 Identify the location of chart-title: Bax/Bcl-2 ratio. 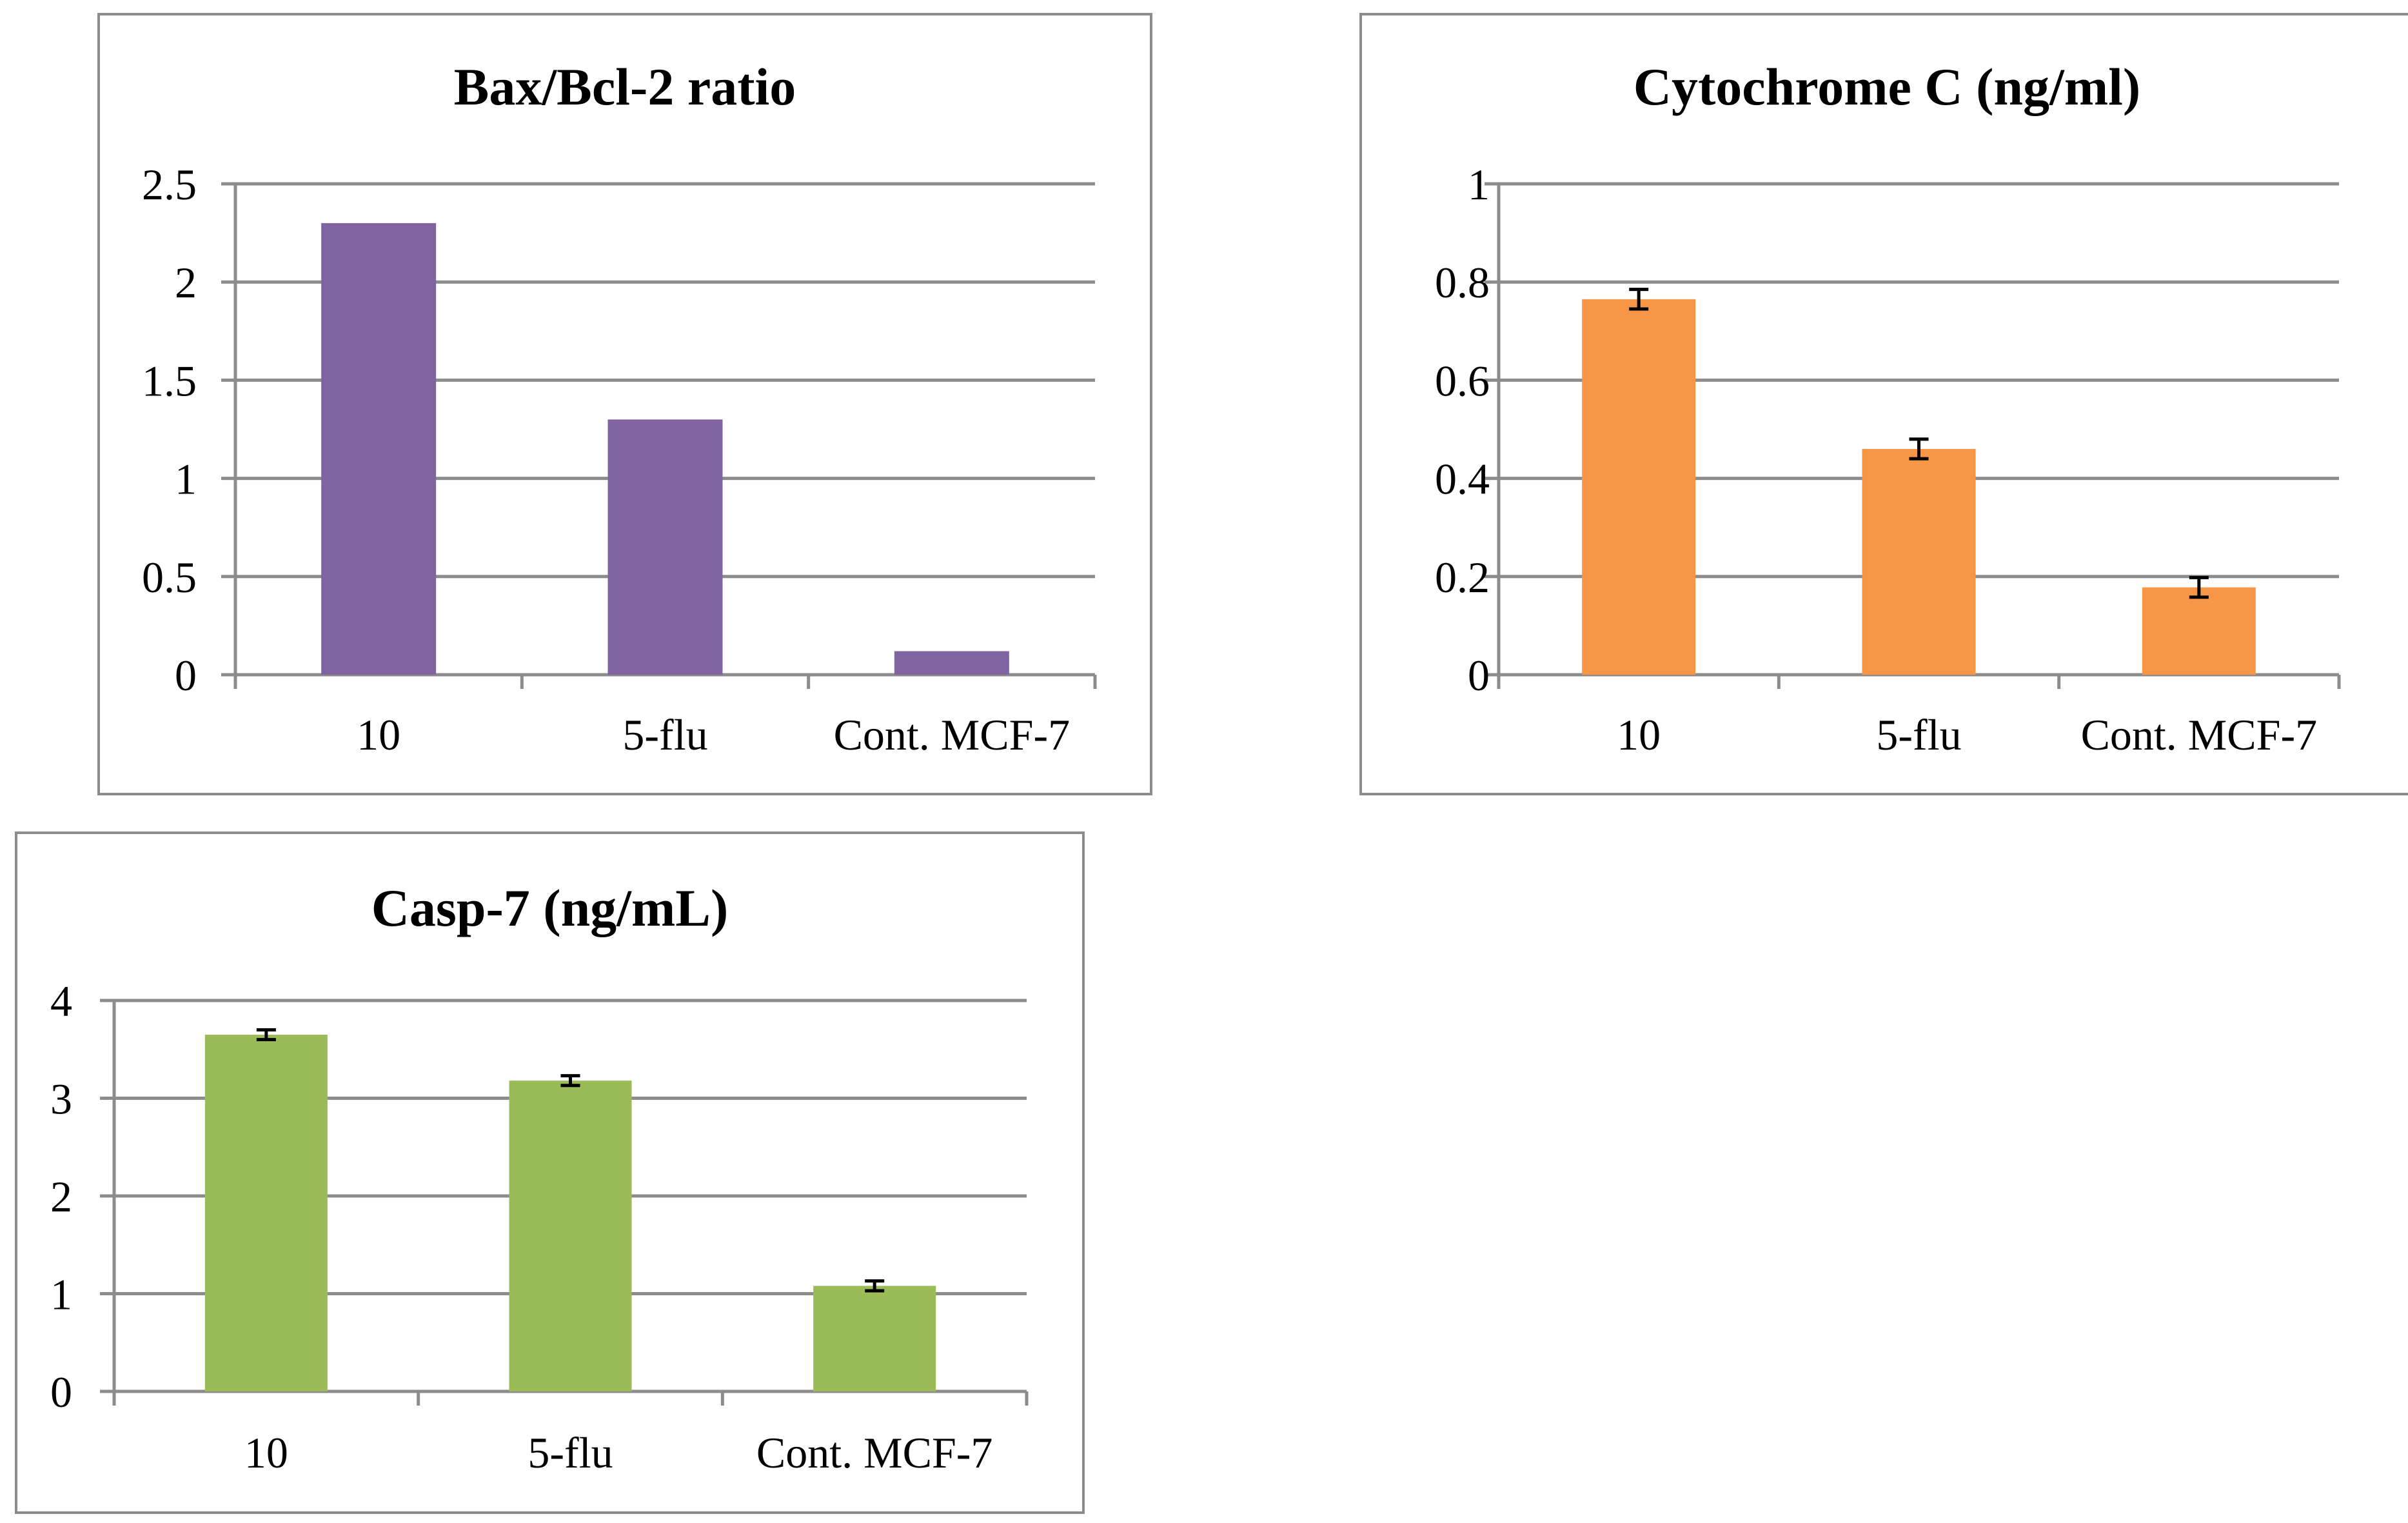
(625, 86).